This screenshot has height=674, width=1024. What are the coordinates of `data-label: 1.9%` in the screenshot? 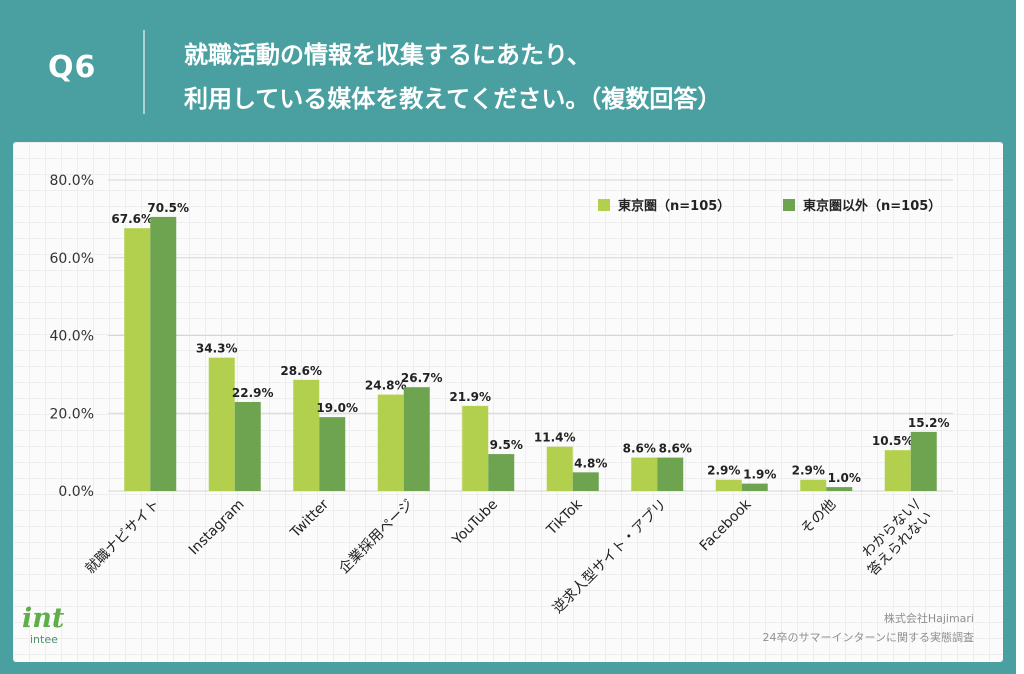 It's located at (759, 475).